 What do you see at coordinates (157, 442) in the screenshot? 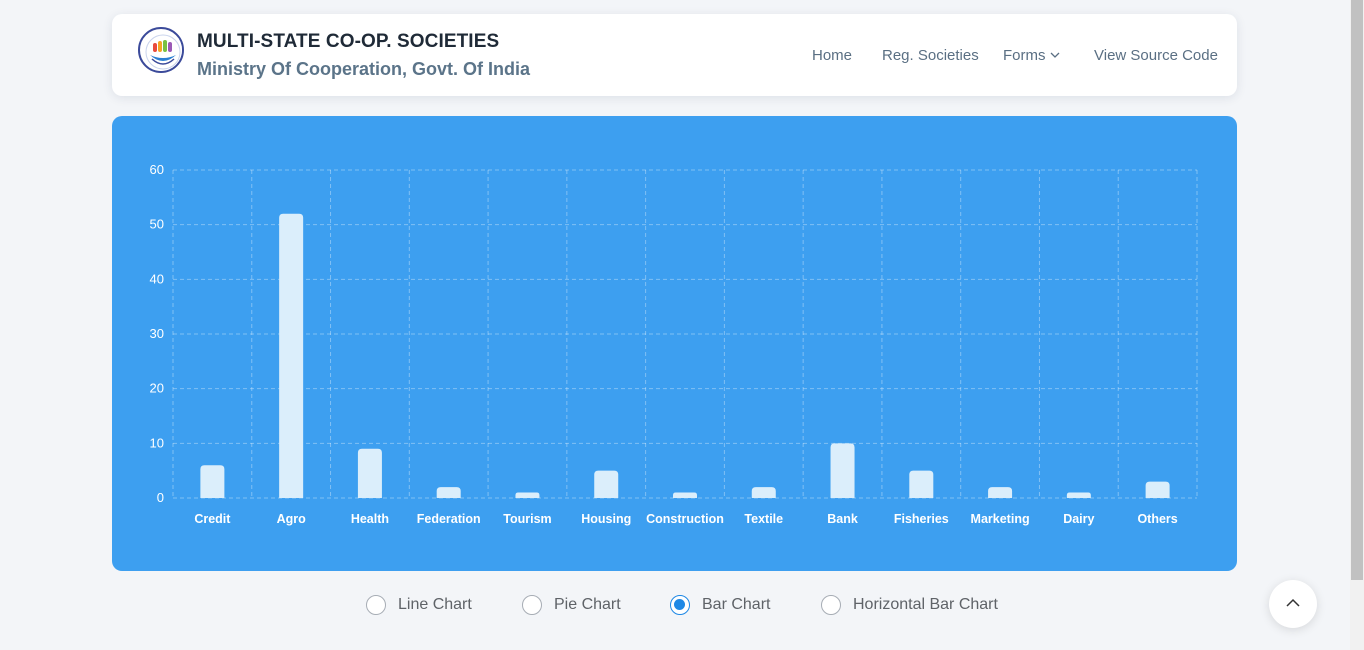
I see `y-tick-label: 10` at bounding box center [157, 442].